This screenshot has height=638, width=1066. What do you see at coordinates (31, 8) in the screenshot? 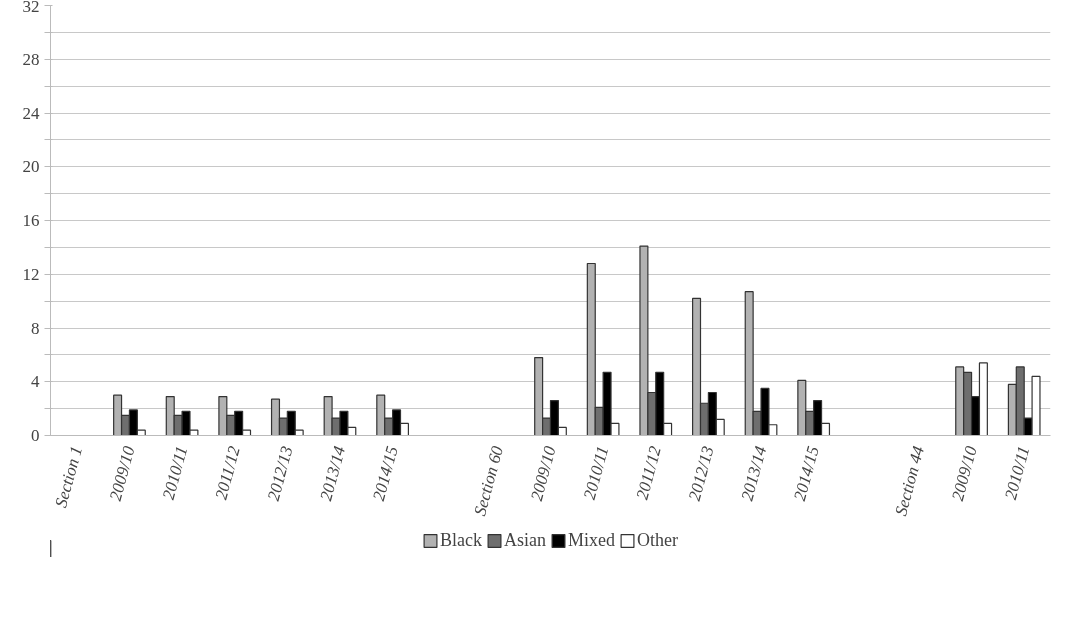
I see `y-tick-label: 32` at bounding box center [31, 8].